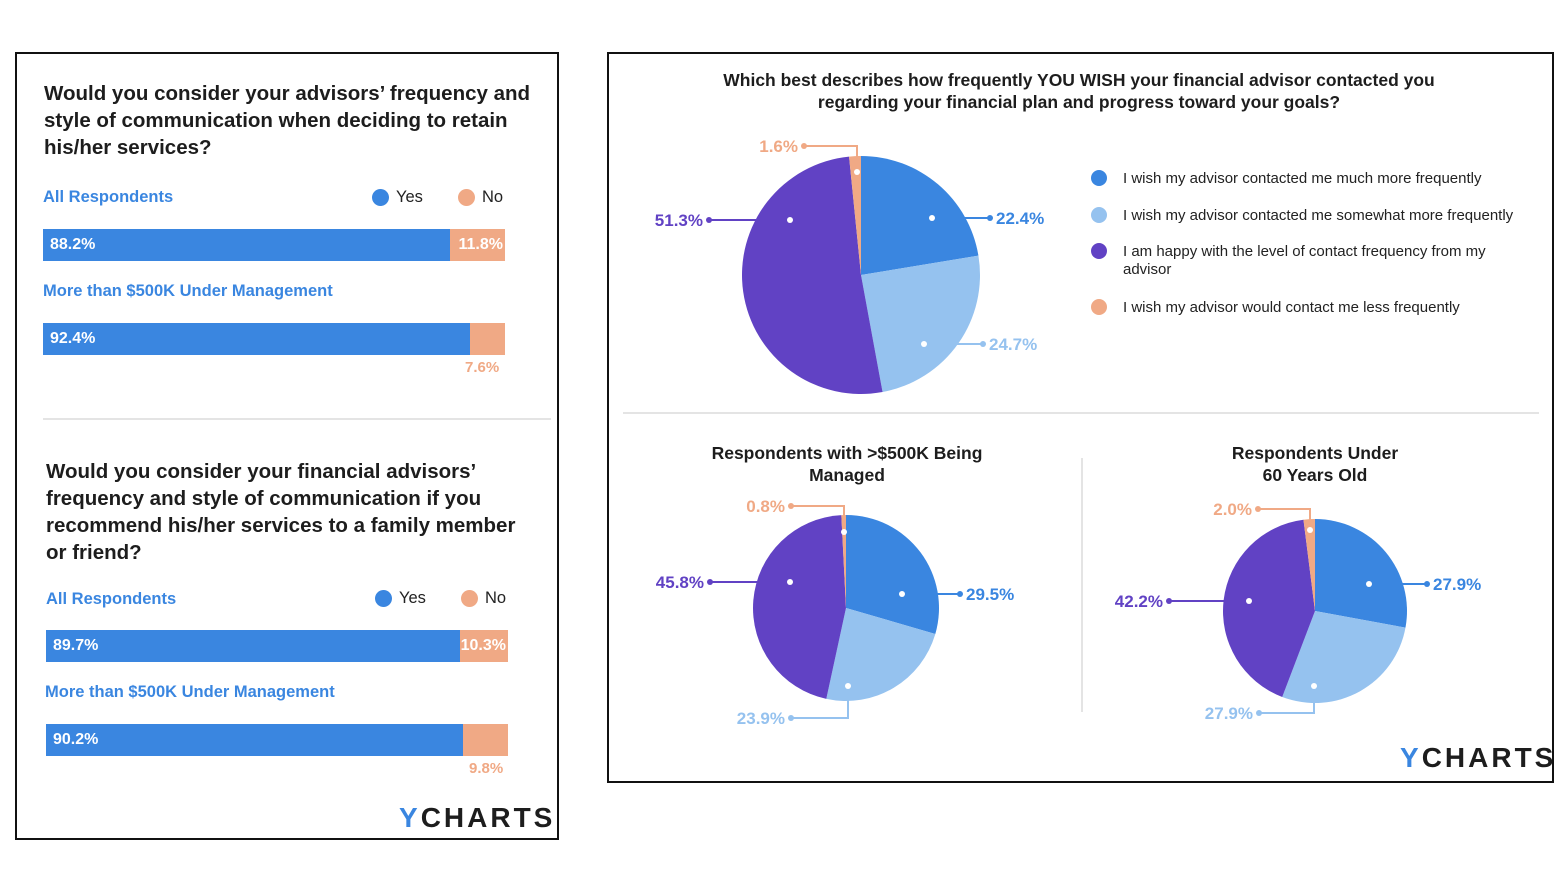 The height and width of the screenshot is (882, 1568). Describe the element at coordinates (108, 197) in the screenshot. I see `q1-group1-label: All Respondents` at that location.